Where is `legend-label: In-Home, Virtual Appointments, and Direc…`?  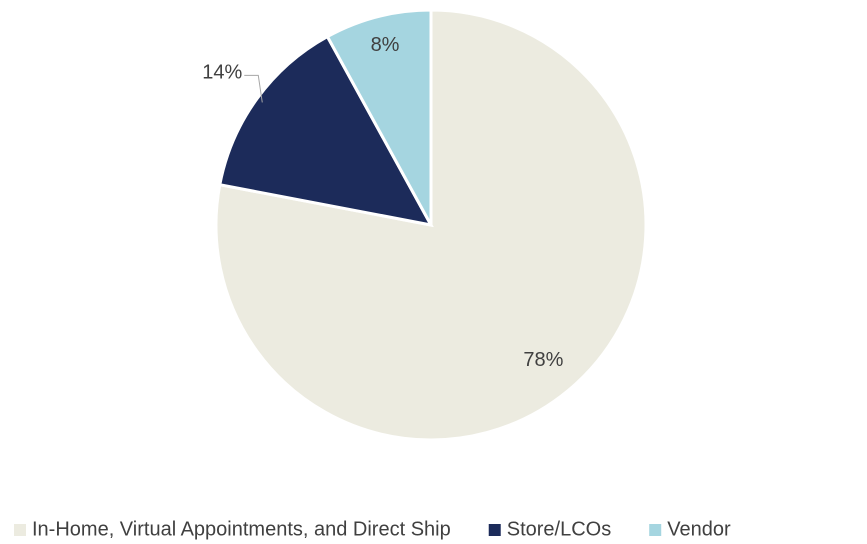 legend-label: In-Home, Virtual Appointments, and Direc… is located at coordinates (241, 529).